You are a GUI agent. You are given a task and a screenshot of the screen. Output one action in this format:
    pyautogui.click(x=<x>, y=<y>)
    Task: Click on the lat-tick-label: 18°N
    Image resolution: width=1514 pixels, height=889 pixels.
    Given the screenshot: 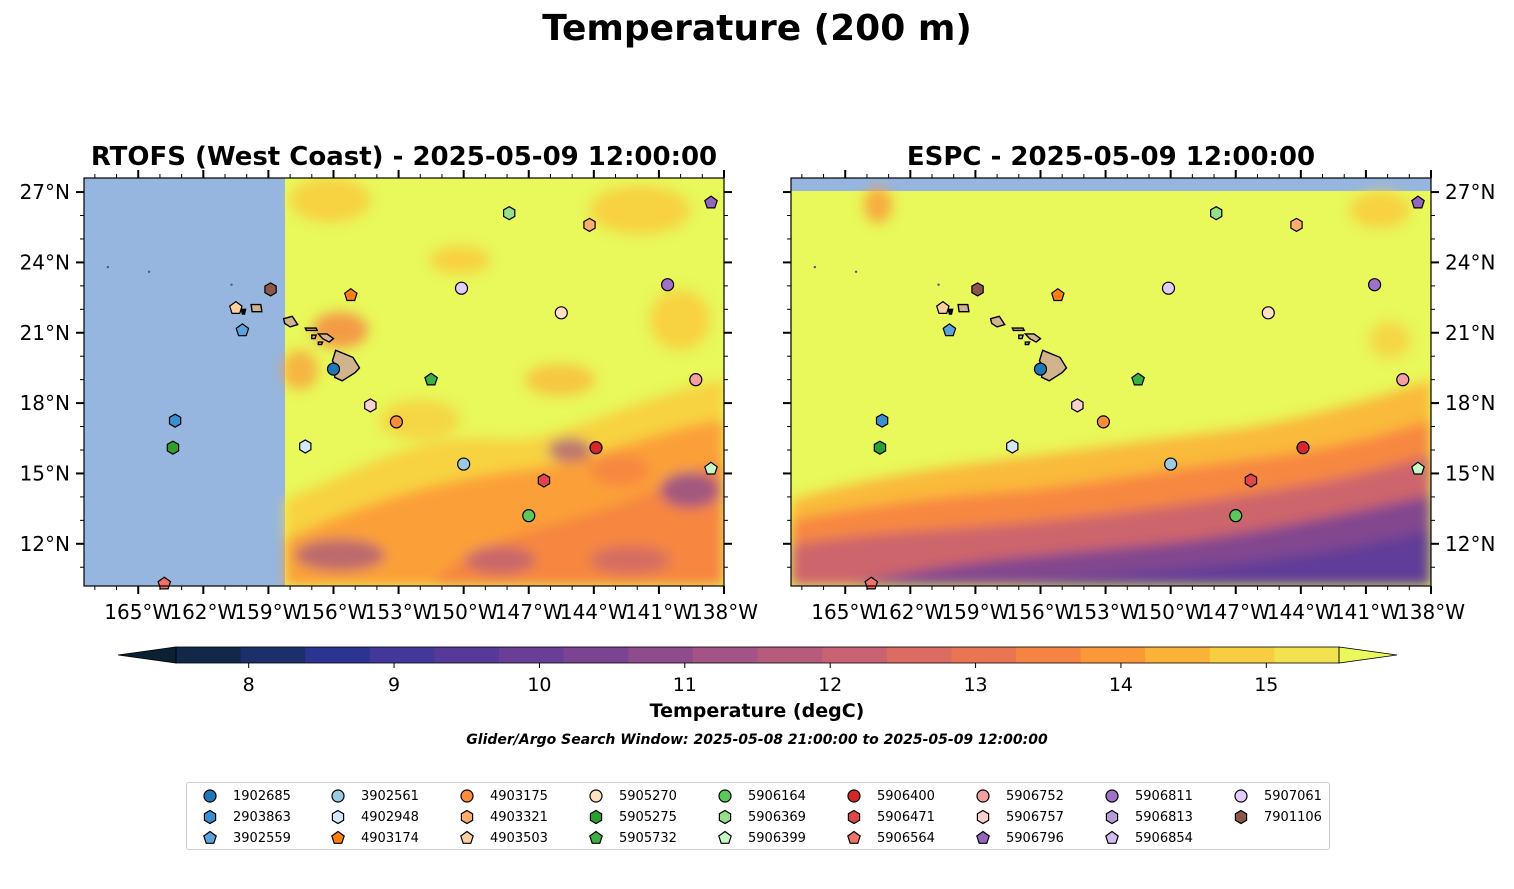 What is the action you would take?
    pyautogui.click(x=1470, y=403)
    